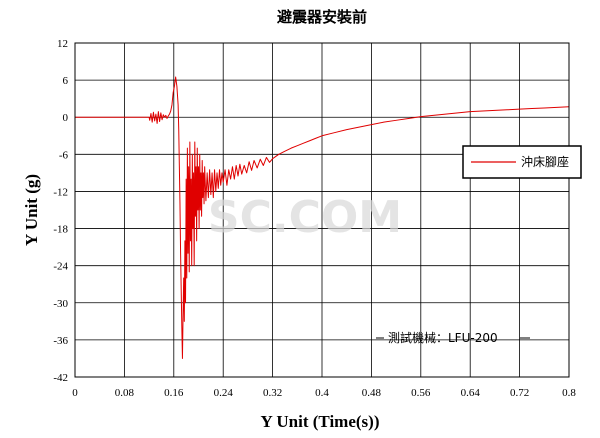 The image size is (600, 438). Describe the element at coordinates (545, 161) in the screenshot. I see `legend-label: 沖床腳座` at that location.